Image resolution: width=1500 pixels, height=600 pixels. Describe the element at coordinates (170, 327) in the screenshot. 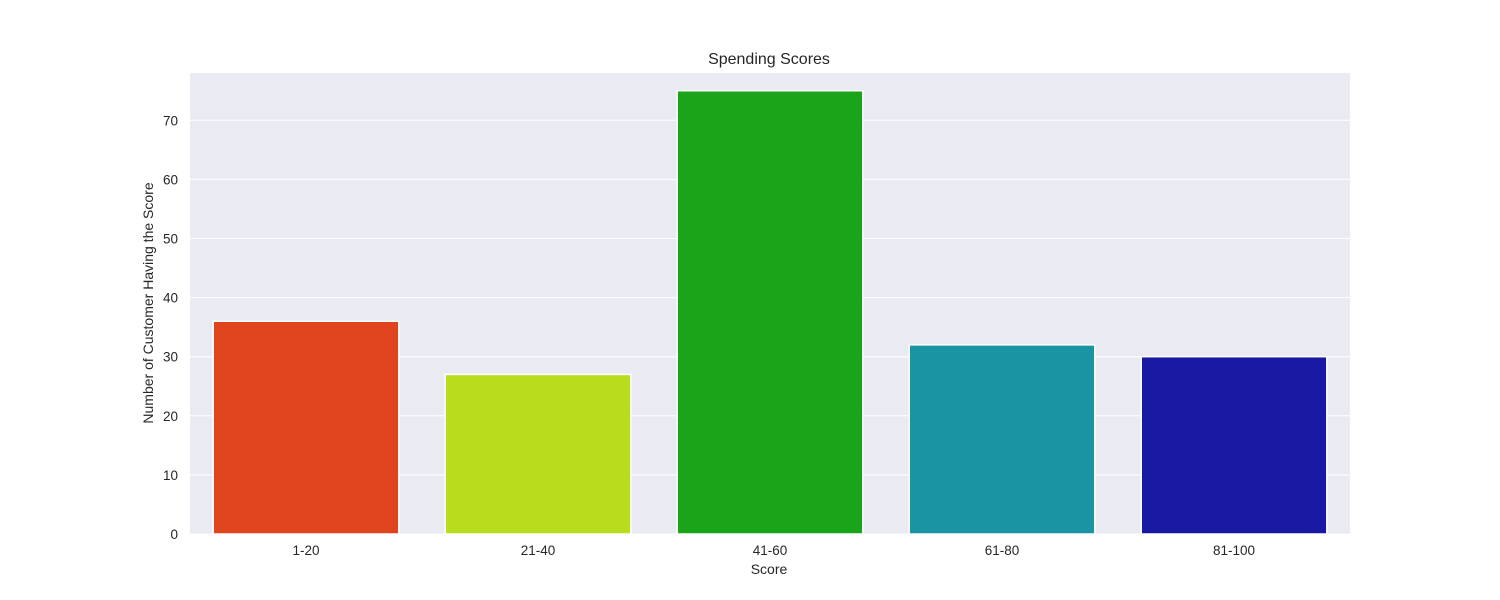

I see `y-axis-ticks: 0 10 20 30 40 50 60 70` at that location.